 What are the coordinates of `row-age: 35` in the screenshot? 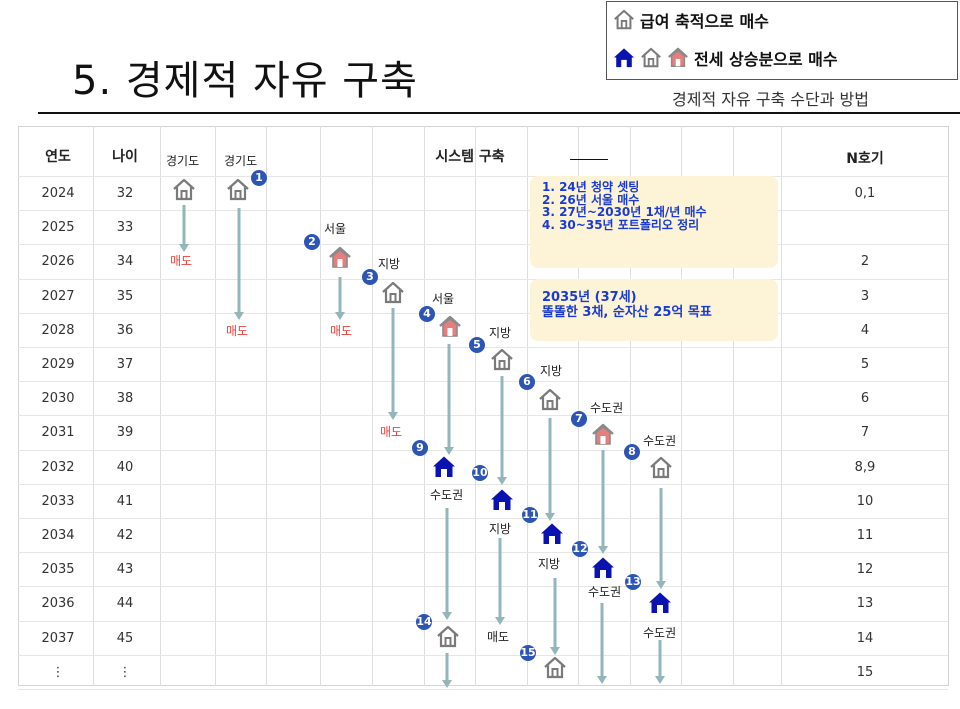 It's located at (125, 296).